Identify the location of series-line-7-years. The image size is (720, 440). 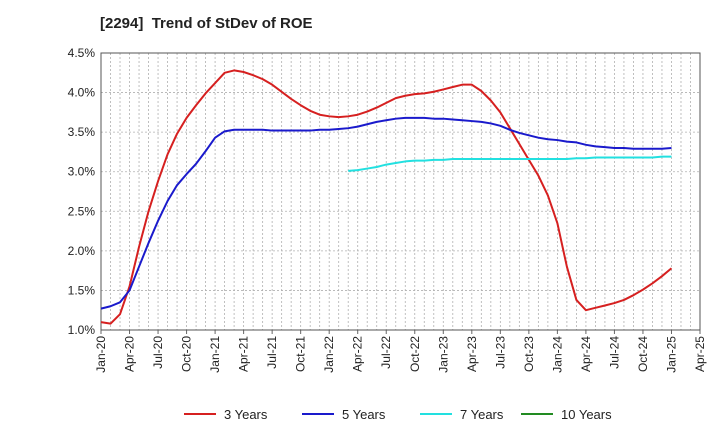
(510, 163).